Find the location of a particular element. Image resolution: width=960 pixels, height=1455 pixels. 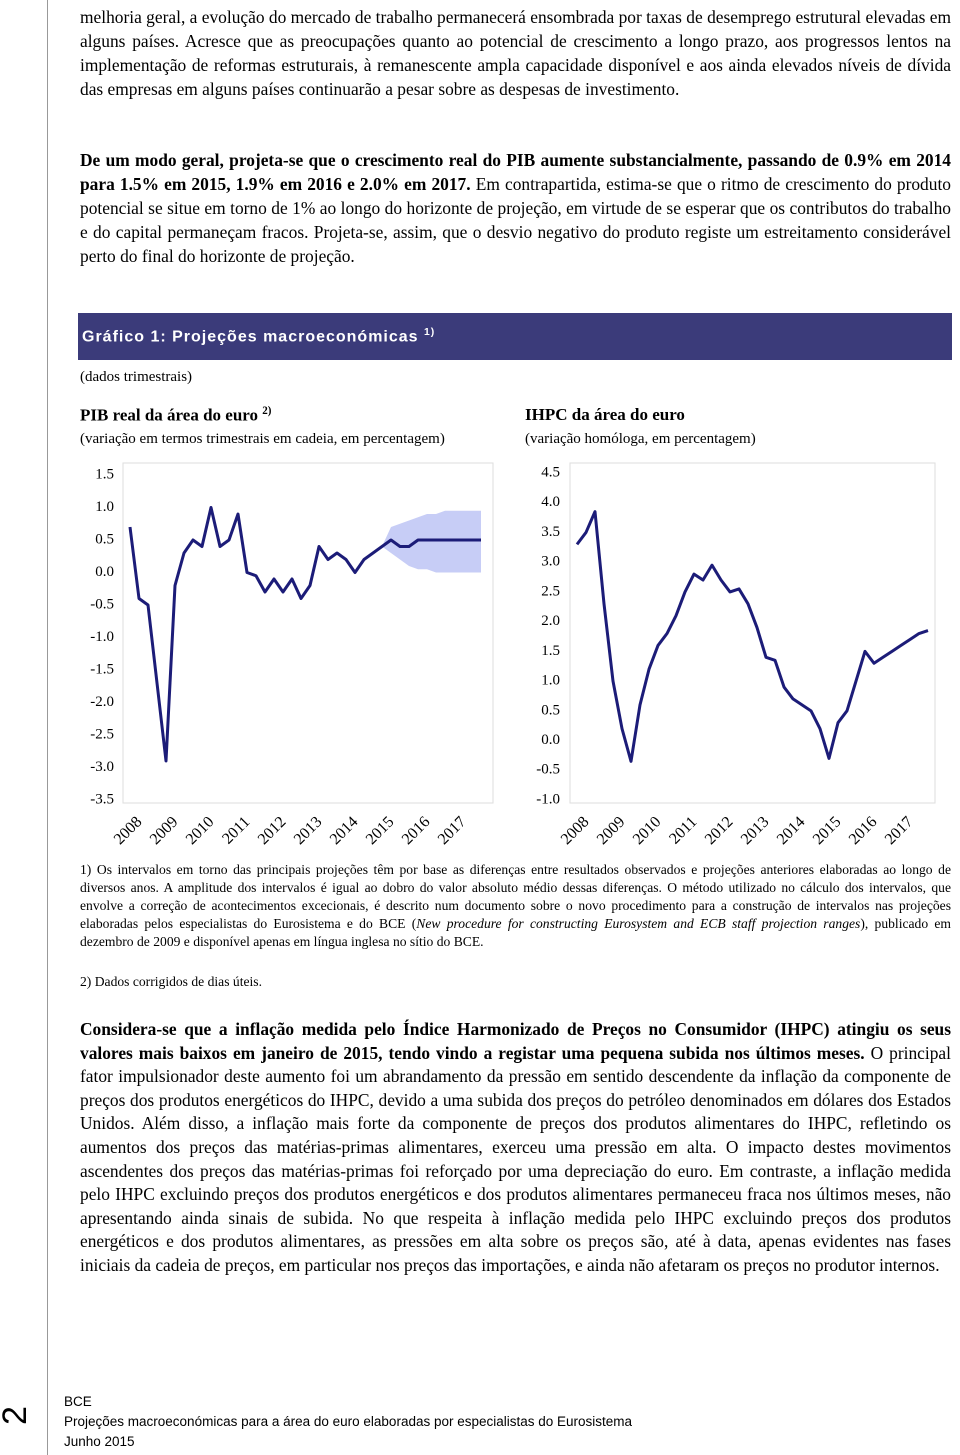

y-tick-label: -2.0 is located at coordinates (102, 702).